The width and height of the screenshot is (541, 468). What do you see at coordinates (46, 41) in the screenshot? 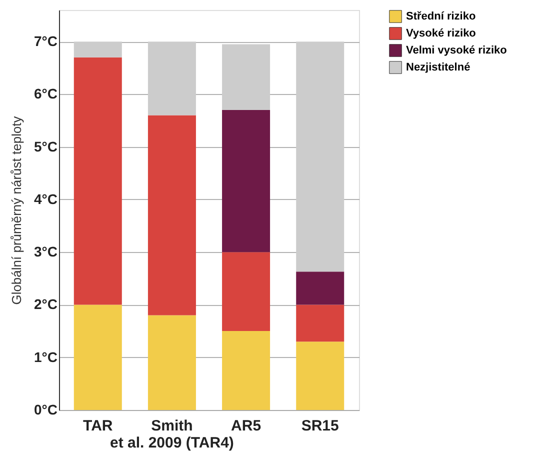
I see `y-tick-label: 7°C` at bounding box center [46, 41].